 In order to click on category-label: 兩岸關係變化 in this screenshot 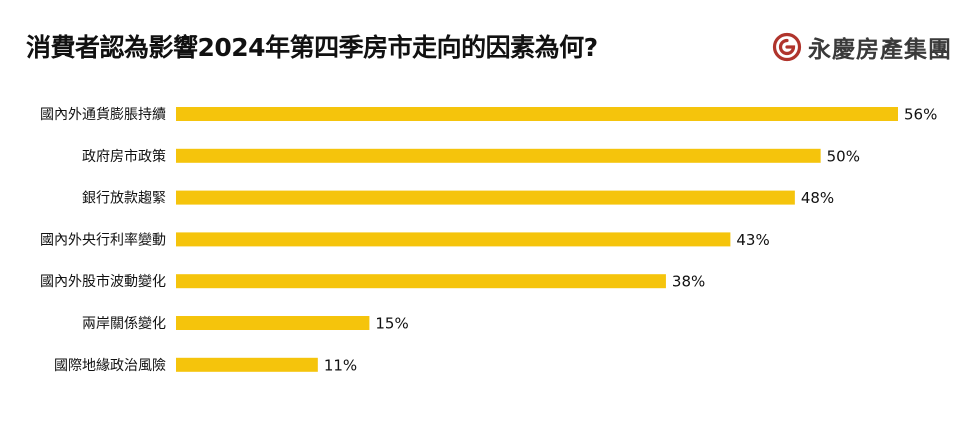, I will do `click(124, 324)`.